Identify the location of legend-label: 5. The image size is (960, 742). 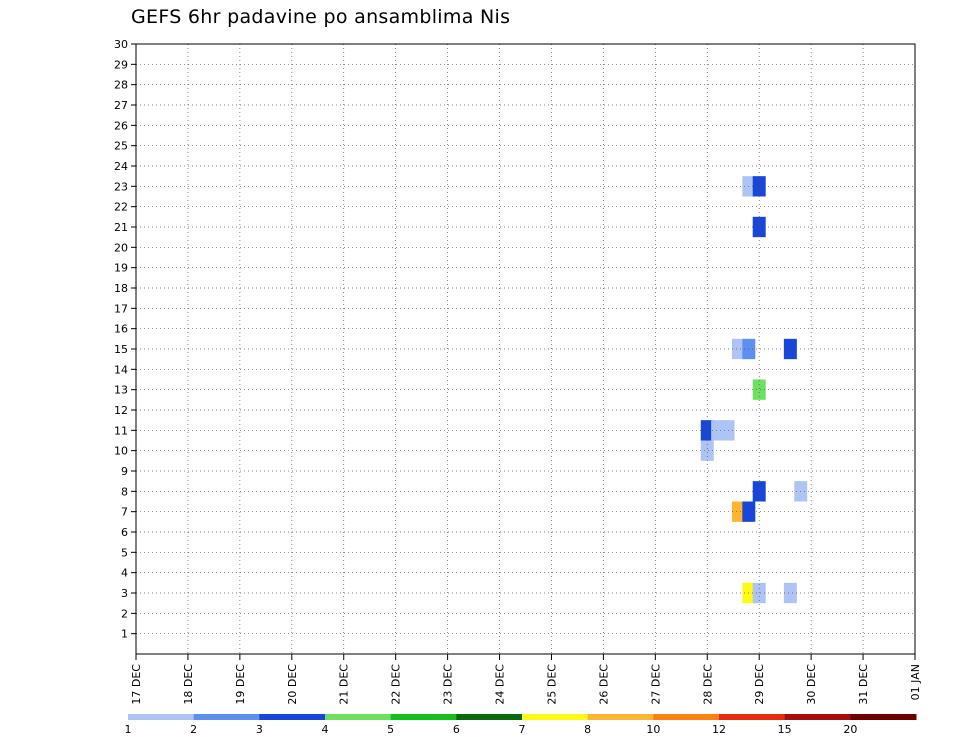
(390, 729).